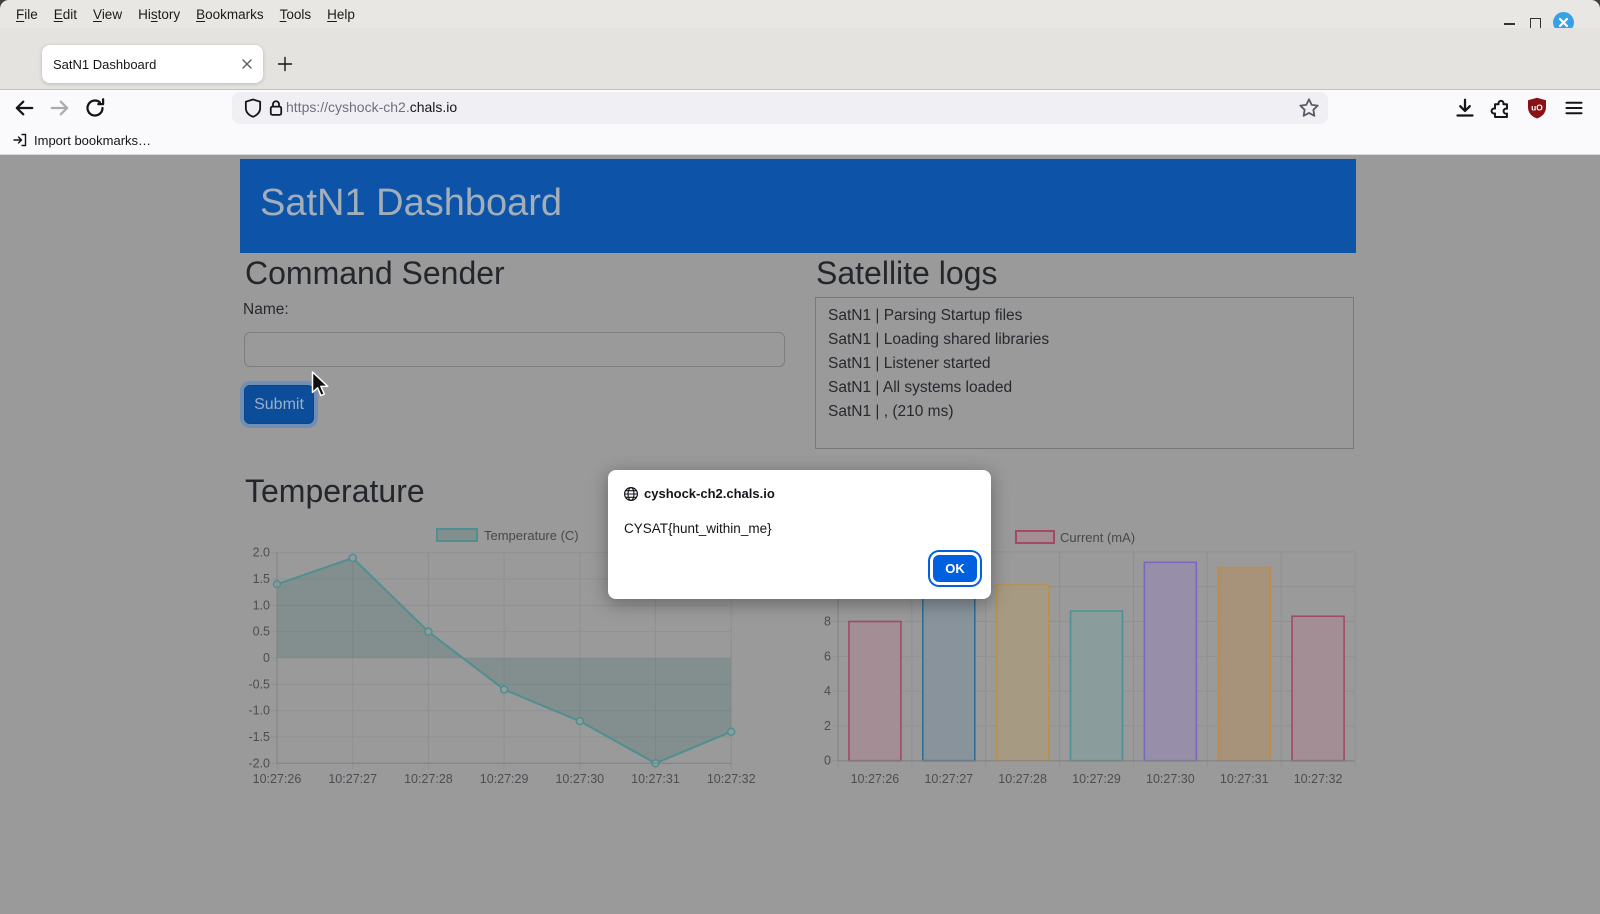 The width and height of the screenshot is (1600, 914). What do you see at coordinates (800, 63) in the screenshot?
I see `tab-bar: SatN1 Dashboard` at bounding box center [800, 63].